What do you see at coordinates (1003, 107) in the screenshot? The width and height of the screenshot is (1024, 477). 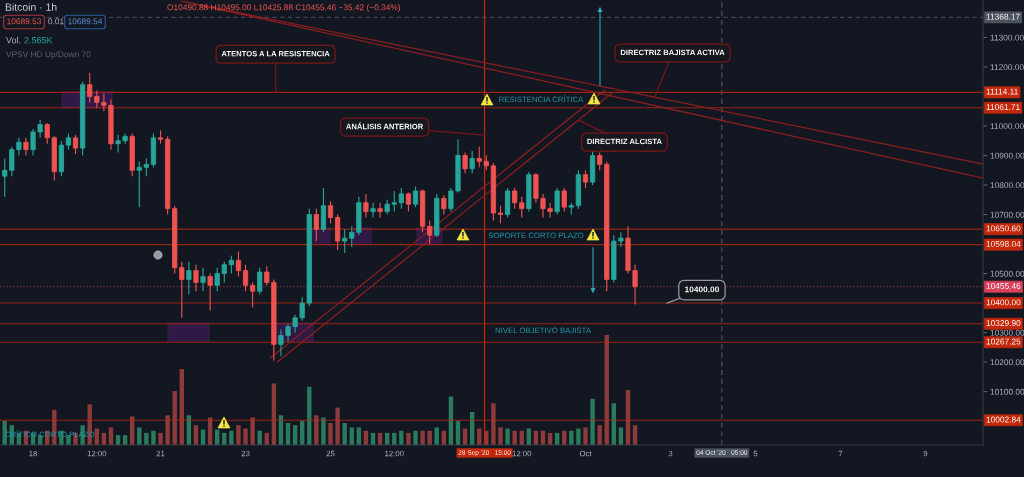 I see `ref-line-label: 11061.71` at bounding box center [1003, 107].